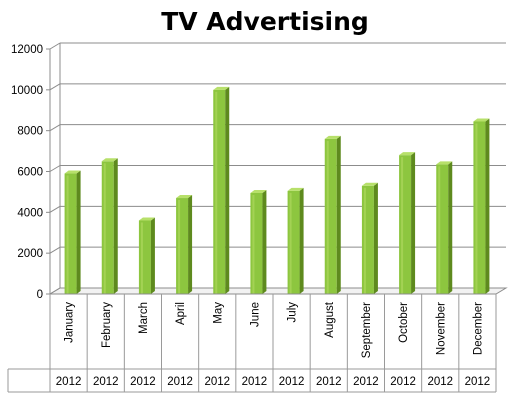 The width and height of the screenshot is (521, 403). What do you see at coordinates (265, 21) in the screenshot?
I see `chart-title: TV Advertising` at bounding box center [265, 21].